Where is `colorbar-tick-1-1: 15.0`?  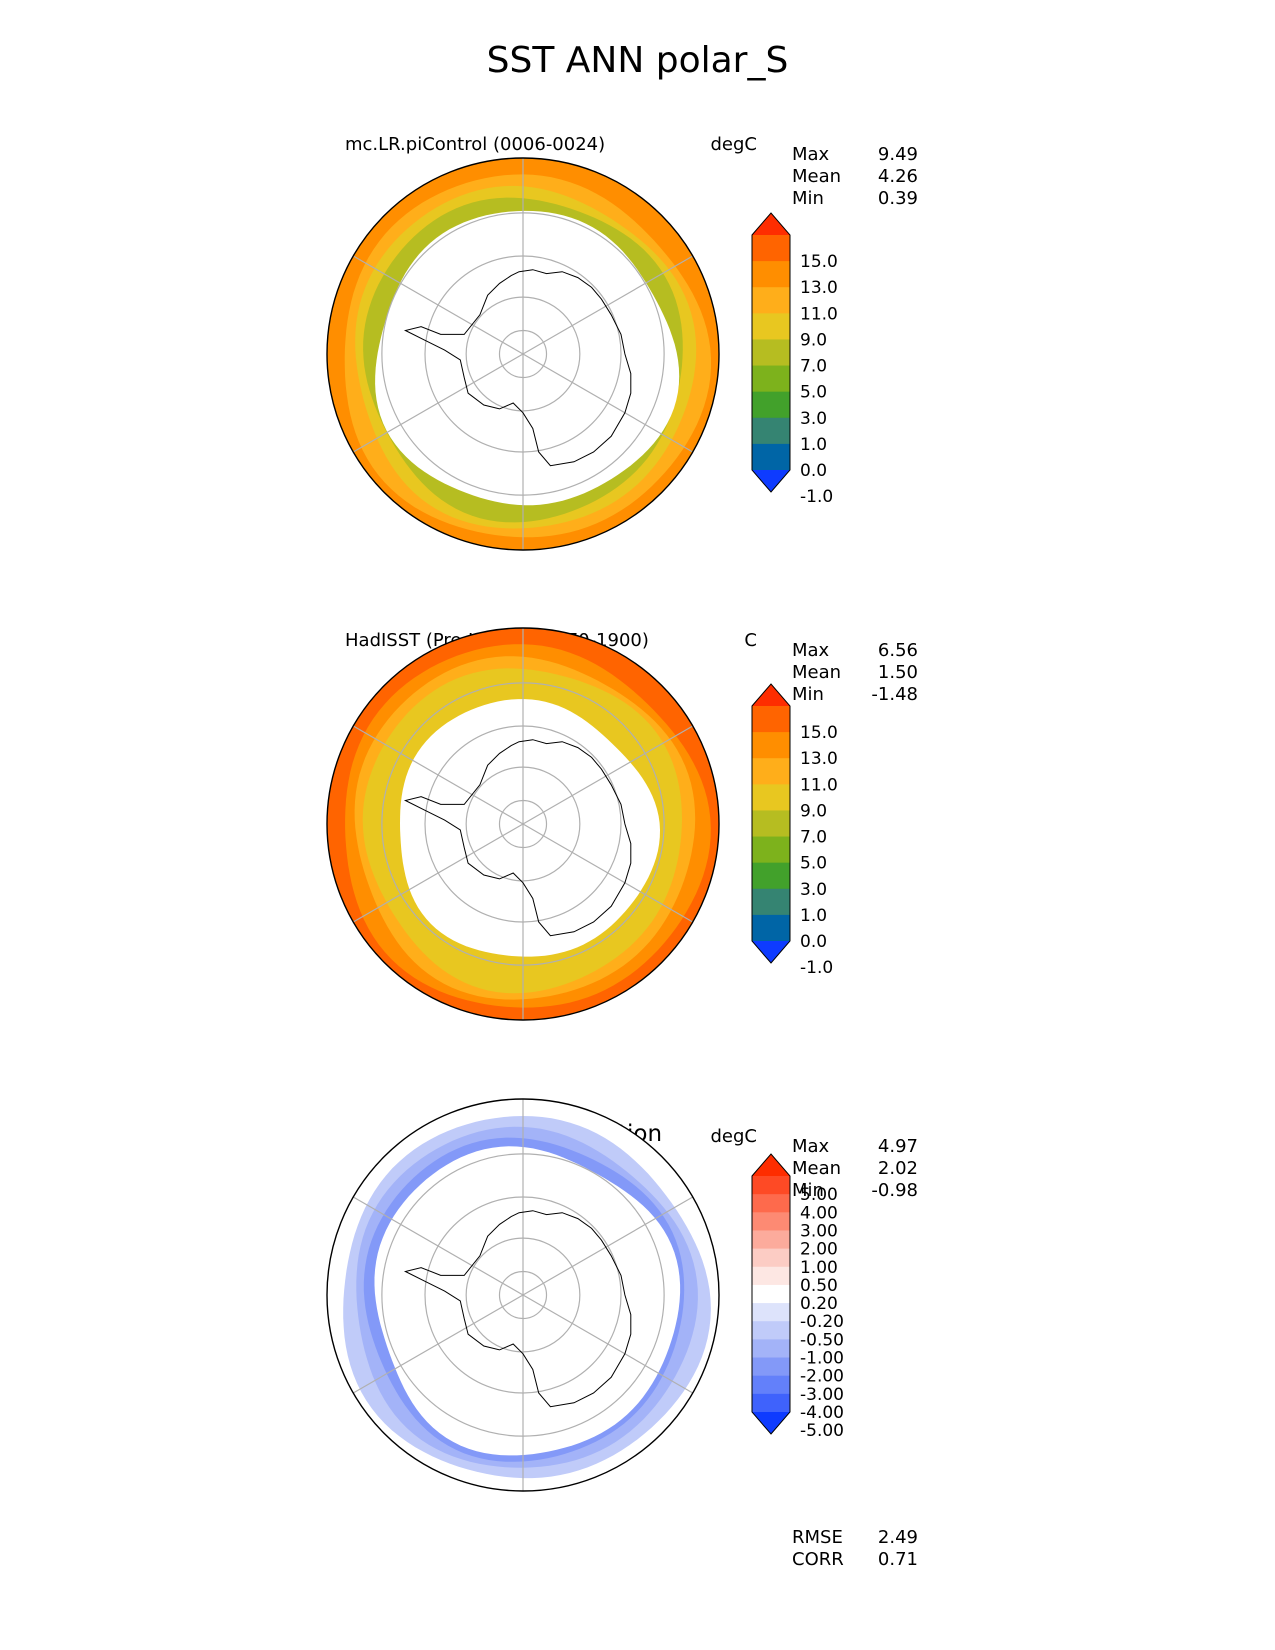 colorbar-tick-1-1: 15.0 is located at coordinates (819, 262).